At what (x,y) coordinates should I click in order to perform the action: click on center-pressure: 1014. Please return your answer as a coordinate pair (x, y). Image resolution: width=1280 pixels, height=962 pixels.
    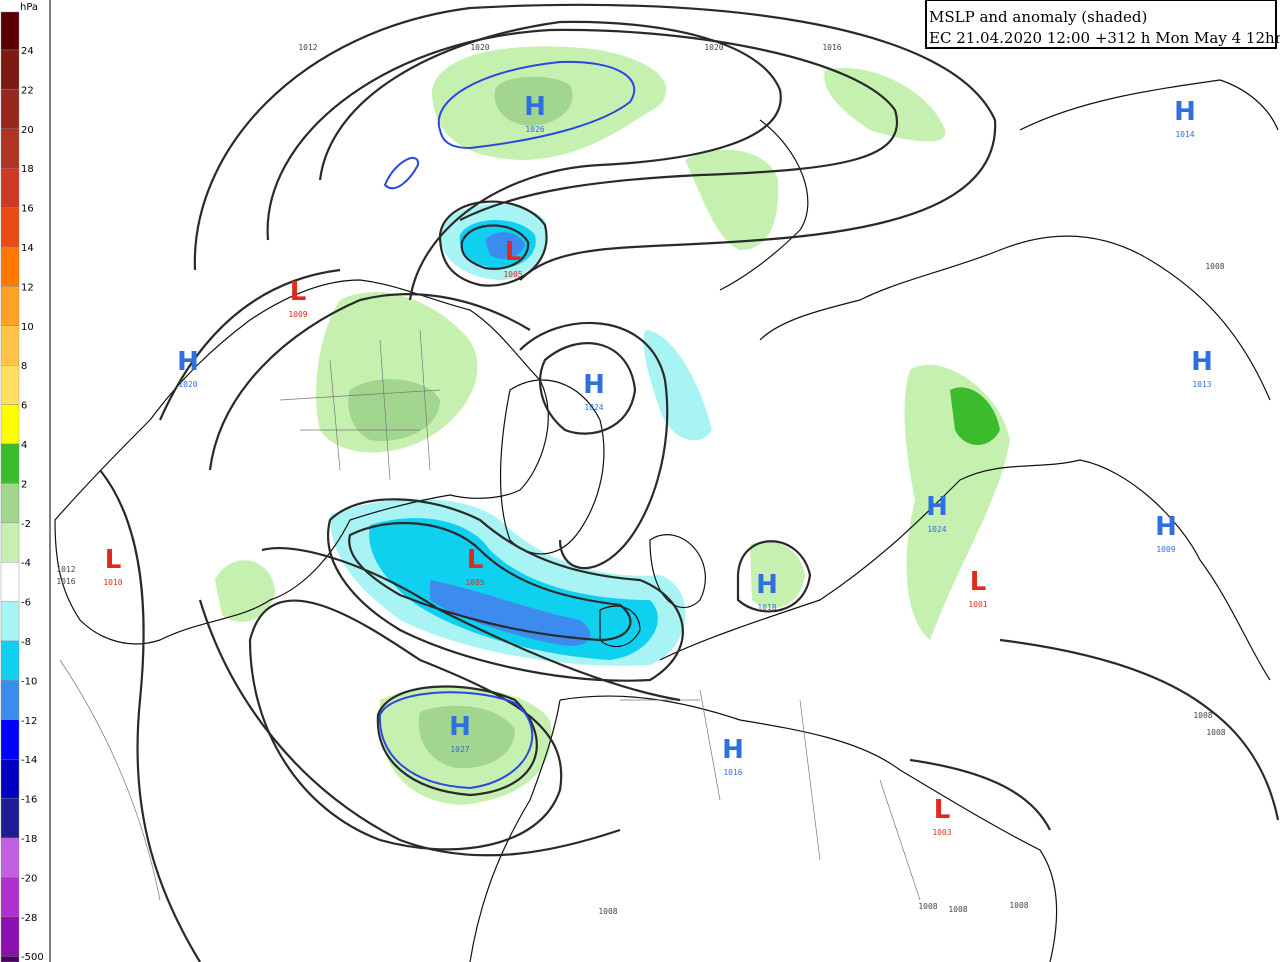
    Looking at the image, I should click on (1184, 134).